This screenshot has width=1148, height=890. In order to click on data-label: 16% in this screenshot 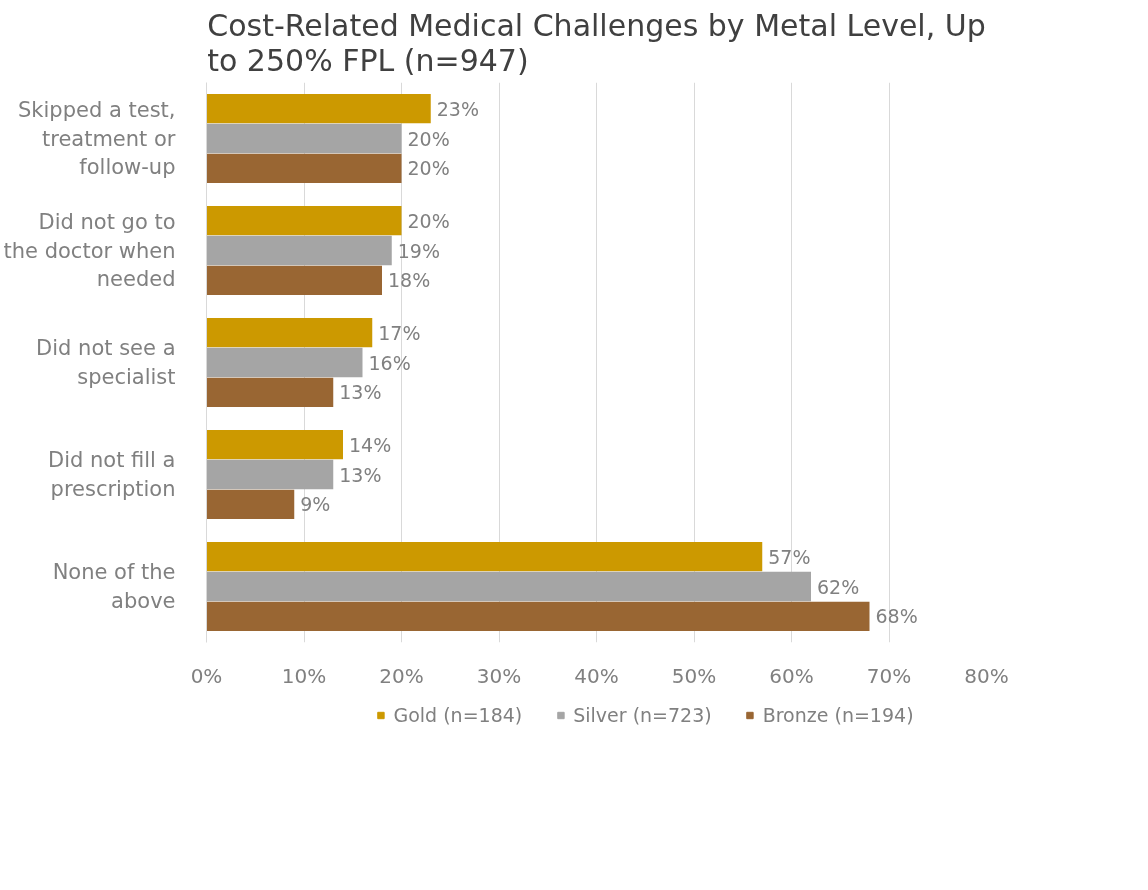, I will do `click(389, 362)`.